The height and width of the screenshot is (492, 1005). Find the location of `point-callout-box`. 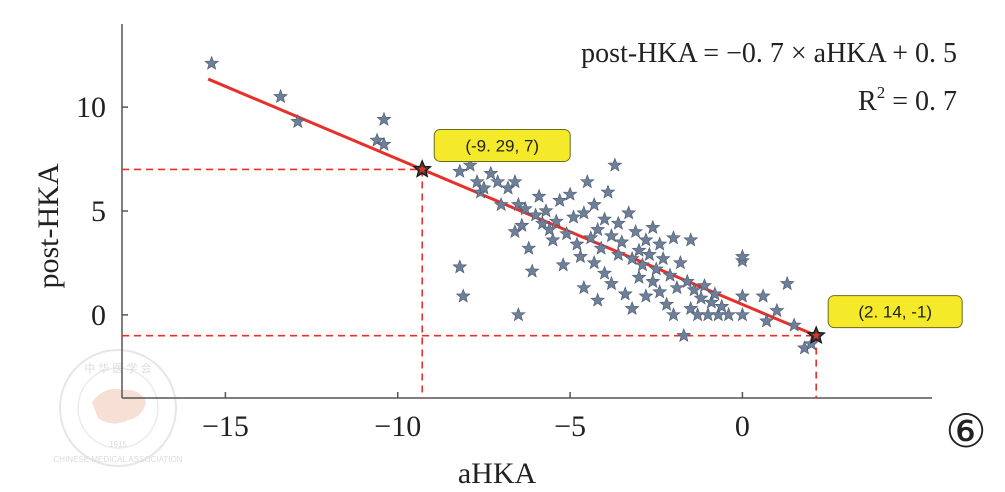

point-callout-box is located at coordinates (895, 312).